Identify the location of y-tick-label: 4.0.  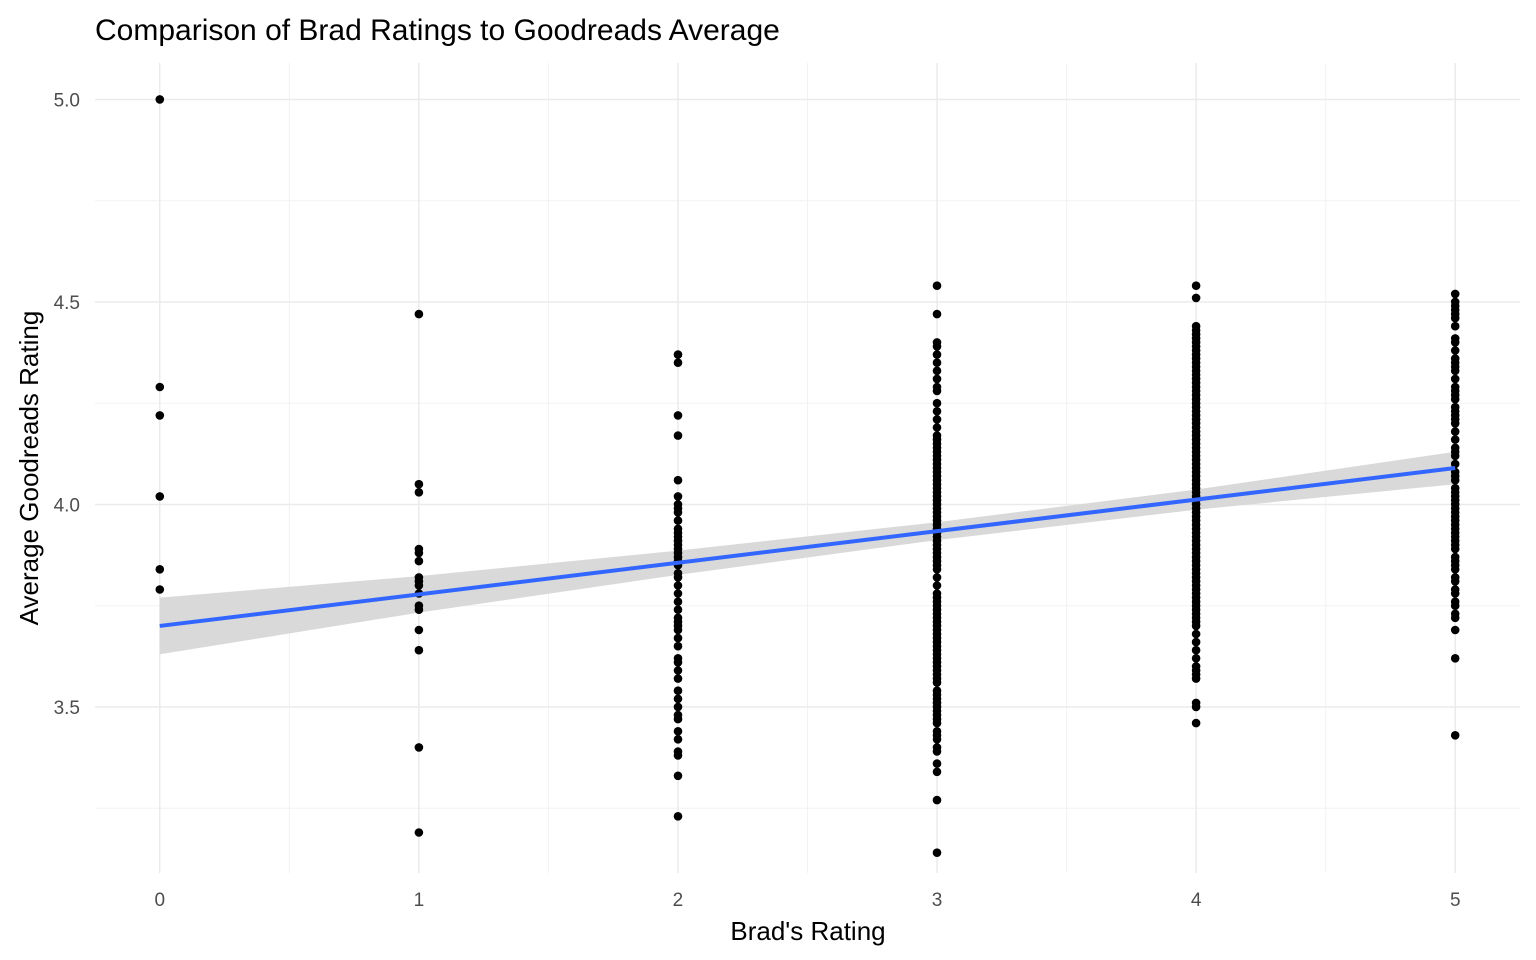
(67, 505).